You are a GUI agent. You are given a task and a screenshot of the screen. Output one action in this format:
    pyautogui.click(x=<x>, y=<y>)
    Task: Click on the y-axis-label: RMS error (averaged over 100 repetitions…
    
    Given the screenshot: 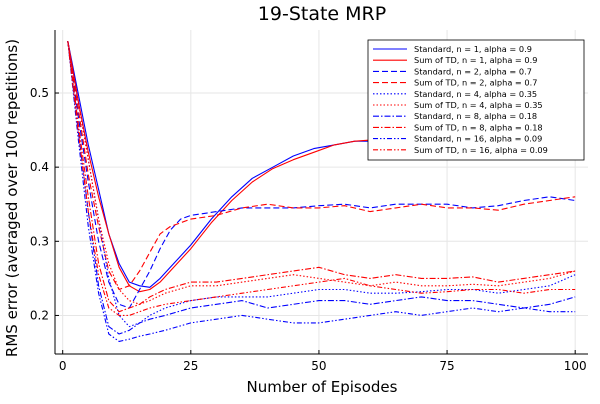 What is the action you would take?
    pyautogui.click(x=12, y=198)
    